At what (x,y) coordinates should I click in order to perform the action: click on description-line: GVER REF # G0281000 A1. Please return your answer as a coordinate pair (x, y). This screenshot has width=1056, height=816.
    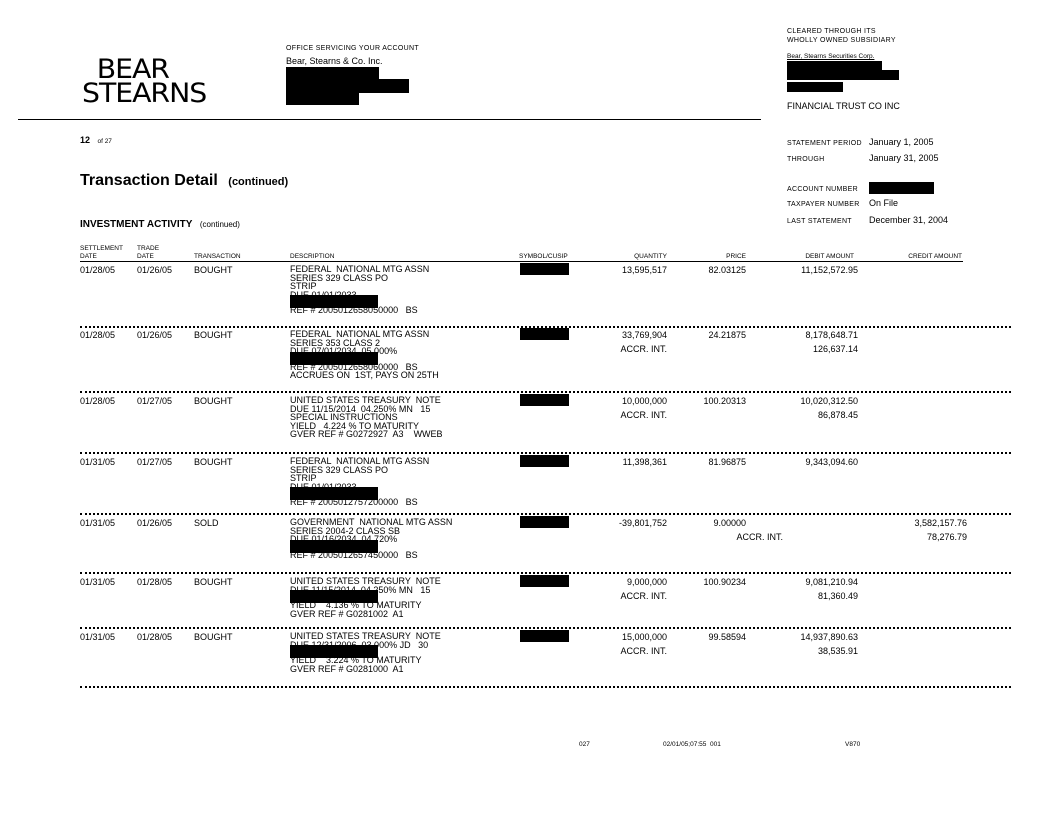
    Looking at the image, I should click on (347, 668).